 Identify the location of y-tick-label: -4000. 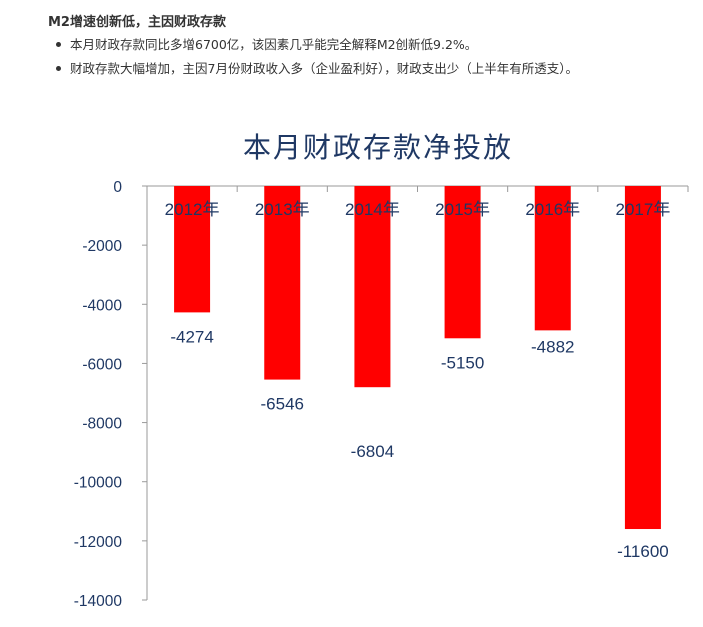
(102, 305).